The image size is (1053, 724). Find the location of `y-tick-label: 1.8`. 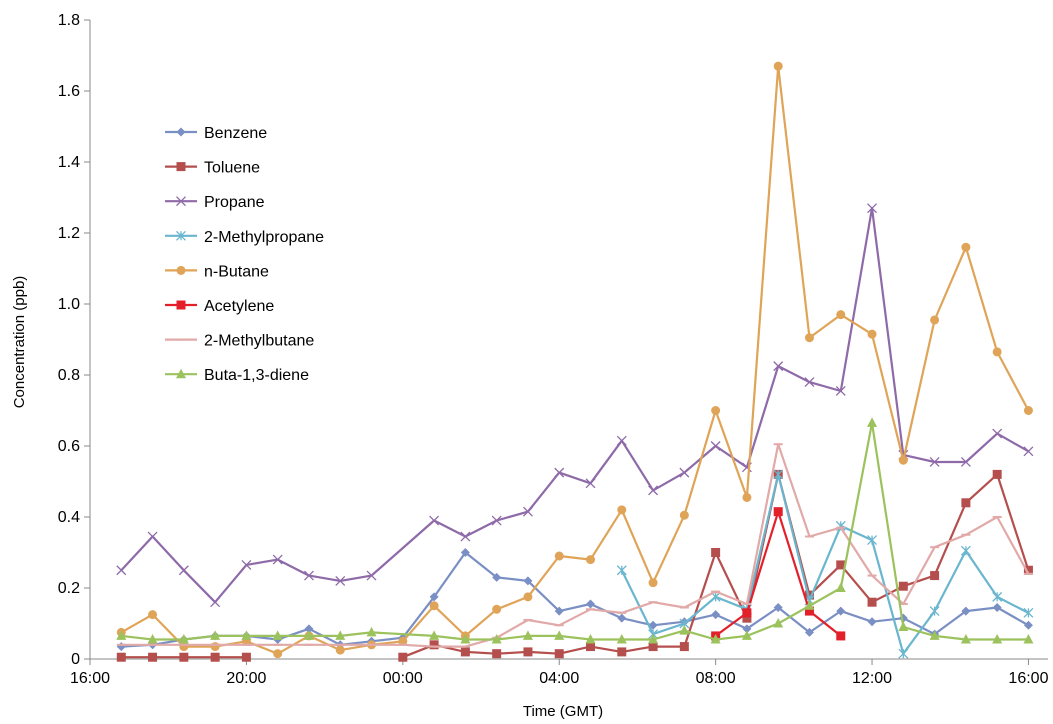

y-tick-label: 1.8 is located at coordinates (69, 20).